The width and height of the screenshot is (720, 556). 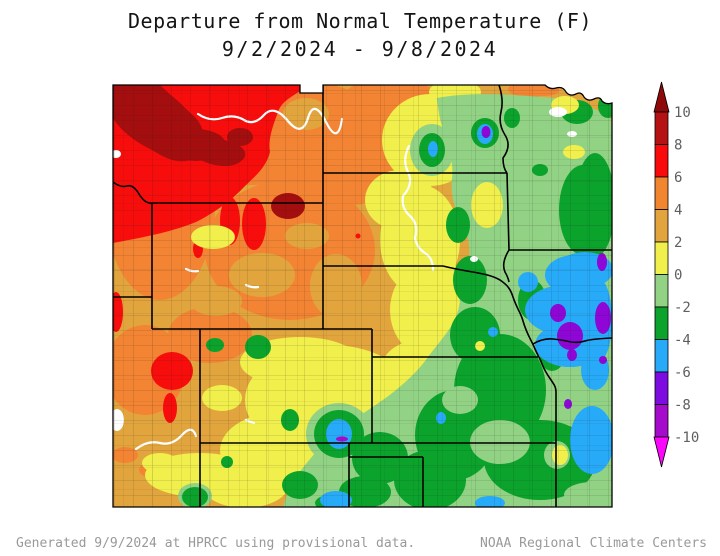 What do you see at coordinates (682, 406) in the screenshot?
I see `colorbar-tick-label: -8` at bounding box center [682, 406].